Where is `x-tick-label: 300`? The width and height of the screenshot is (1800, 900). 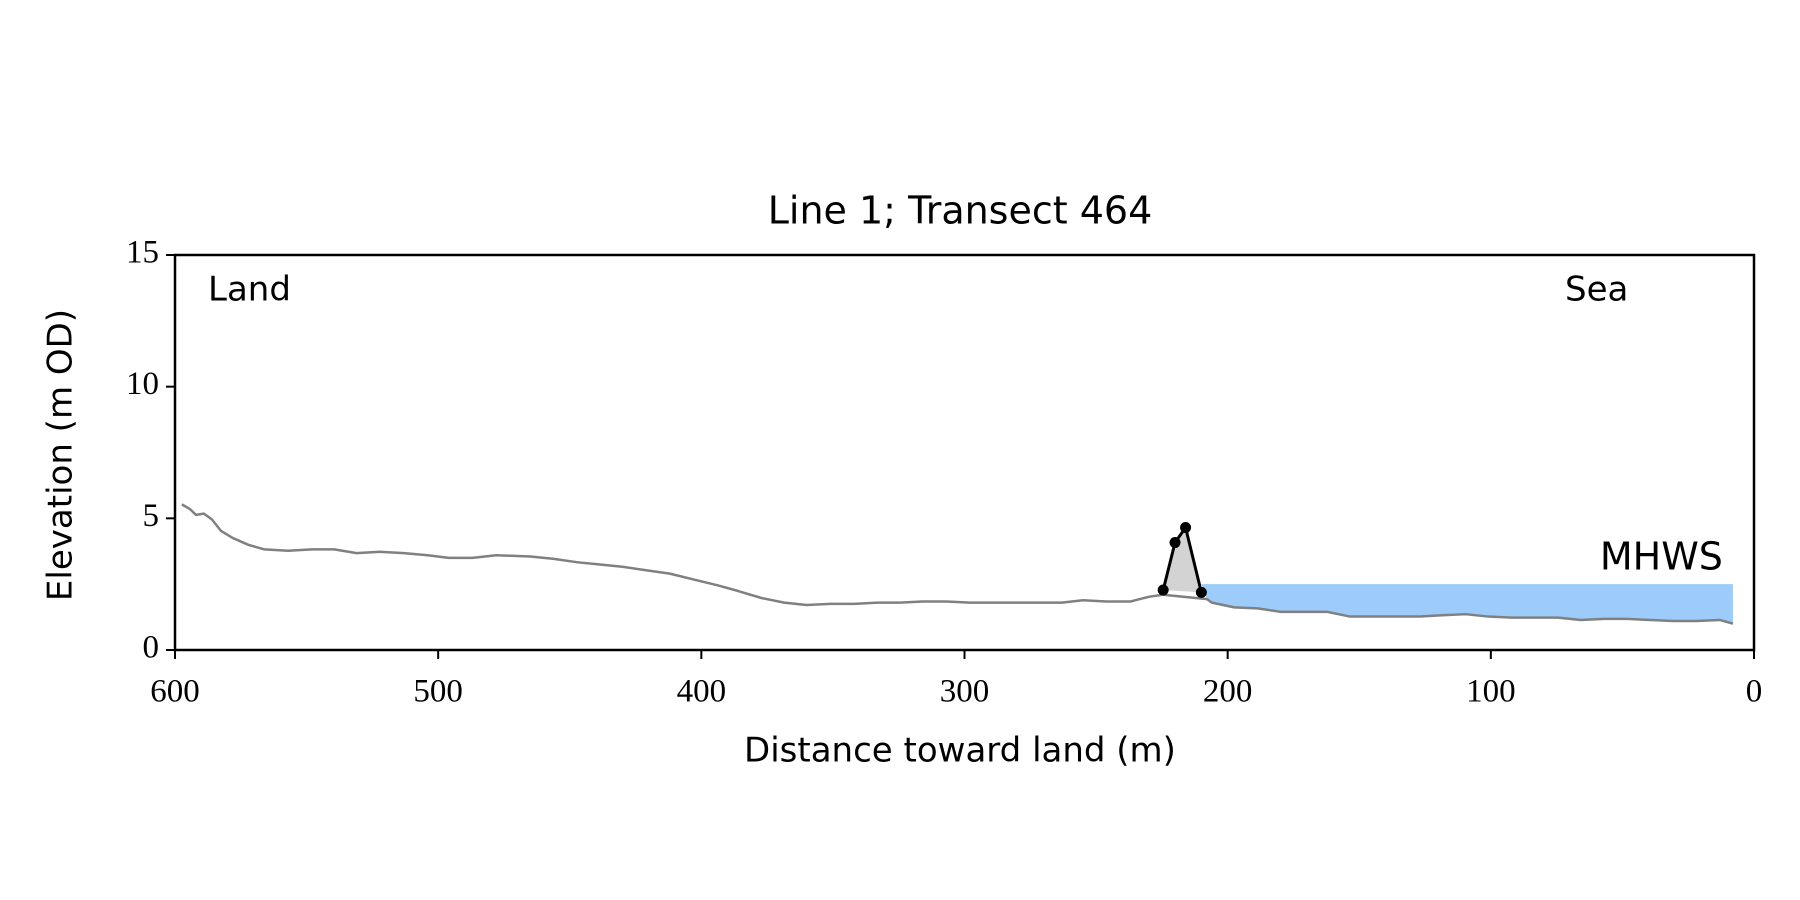
x-tick-label: 300 is located at coordinates (965, 692).